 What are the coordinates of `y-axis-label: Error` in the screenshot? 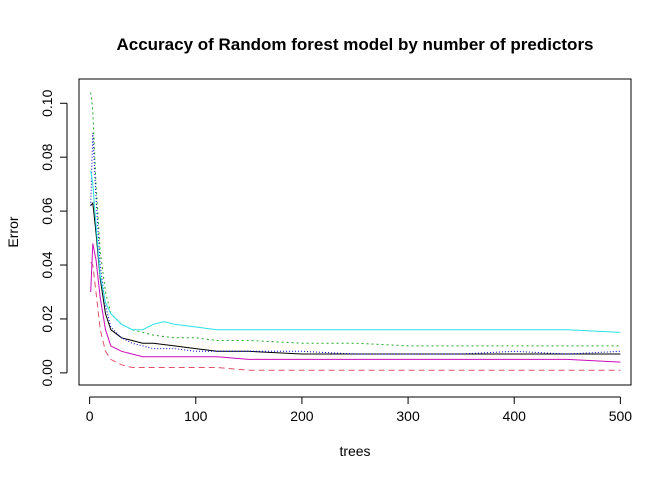 It's located at (13, 231).